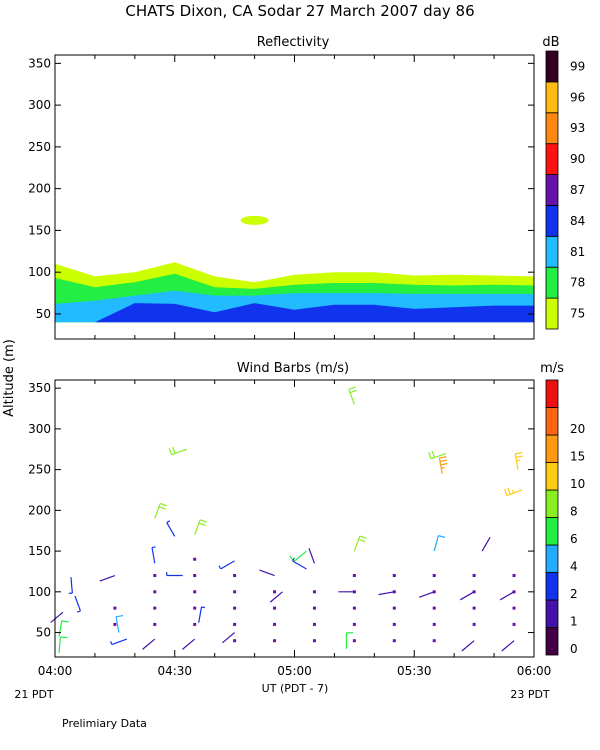 The width and height of the screenshot is (600, 750). I want to click on colorbar-label: 90, so click(577, 159).